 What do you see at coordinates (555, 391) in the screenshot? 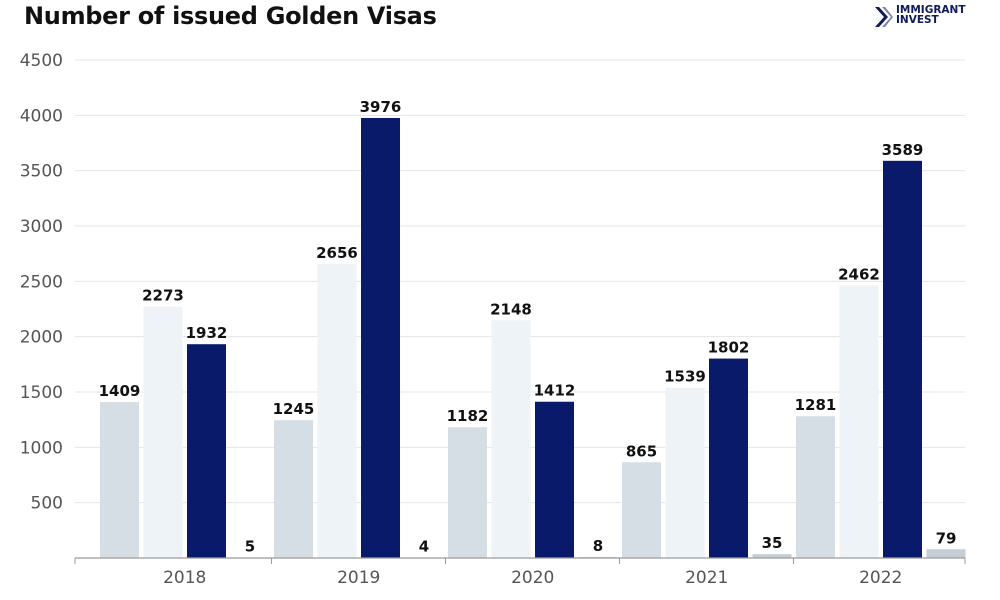
I see `data-label: 1412` at bounding box center [555, 391].